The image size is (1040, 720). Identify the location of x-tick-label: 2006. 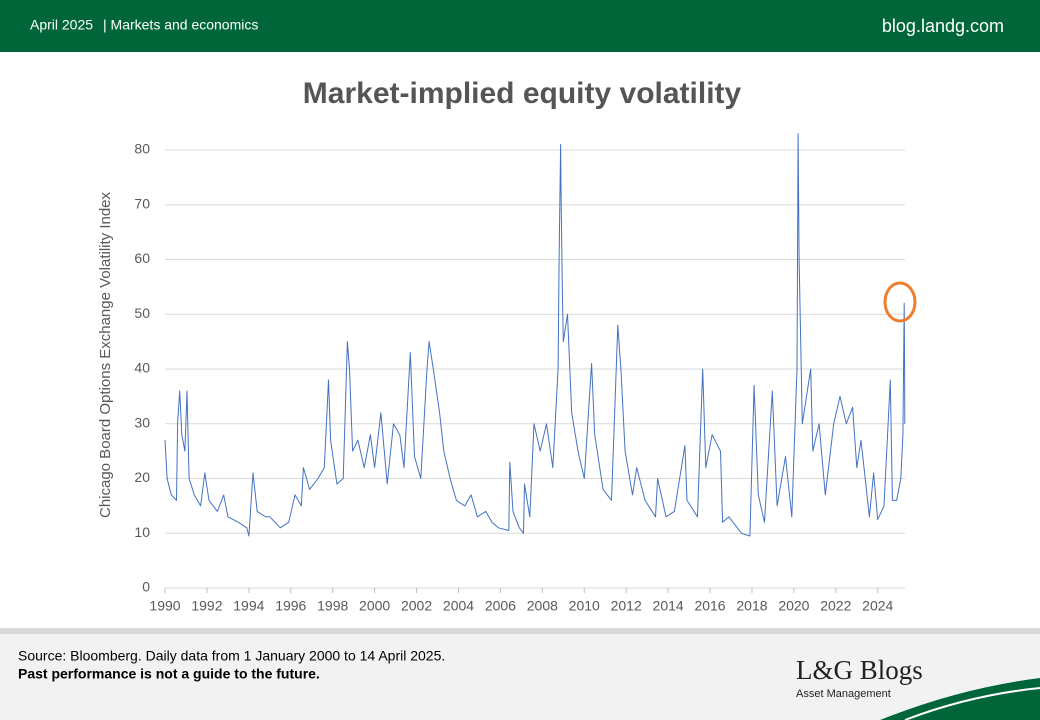
(500, 606).